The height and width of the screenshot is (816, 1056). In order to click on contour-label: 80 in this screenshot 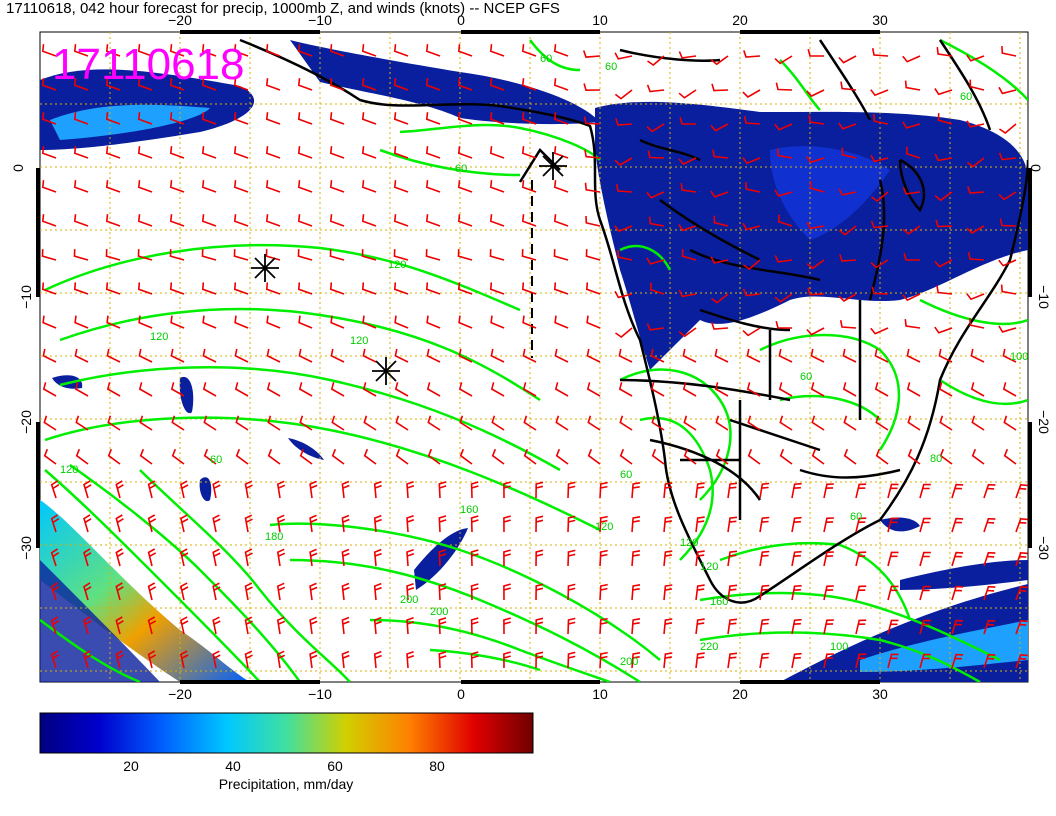, I will do `click(936, 459)`.